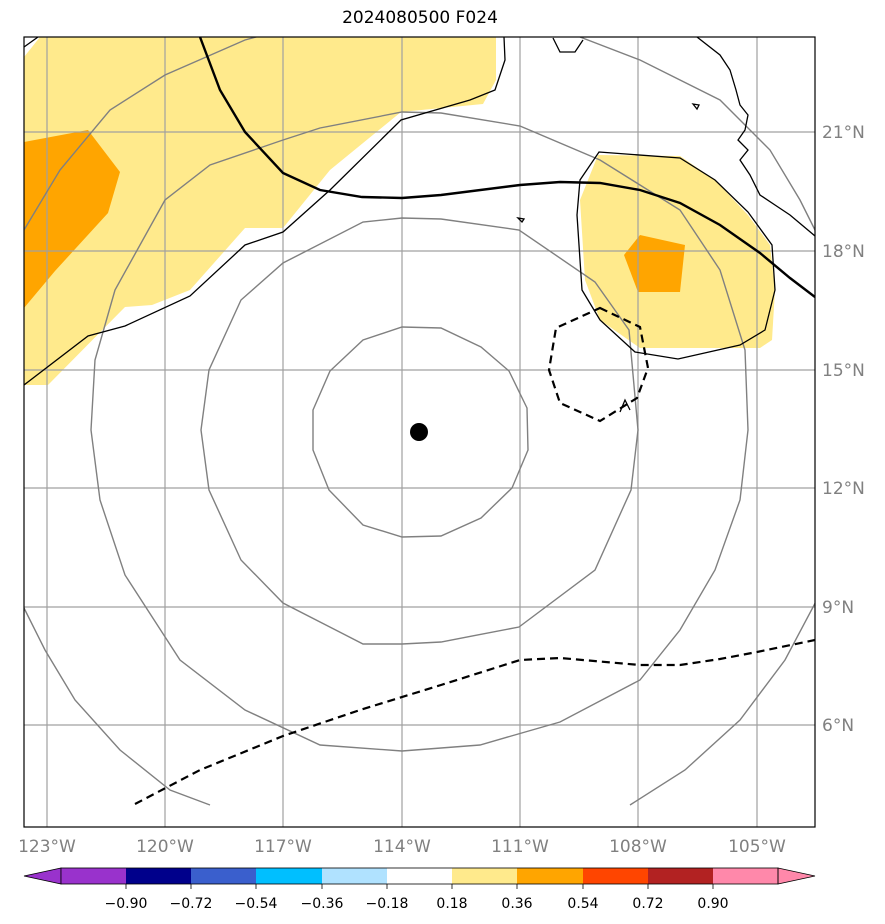  I want to click on lat-label: 12°N, so click(843, 489).